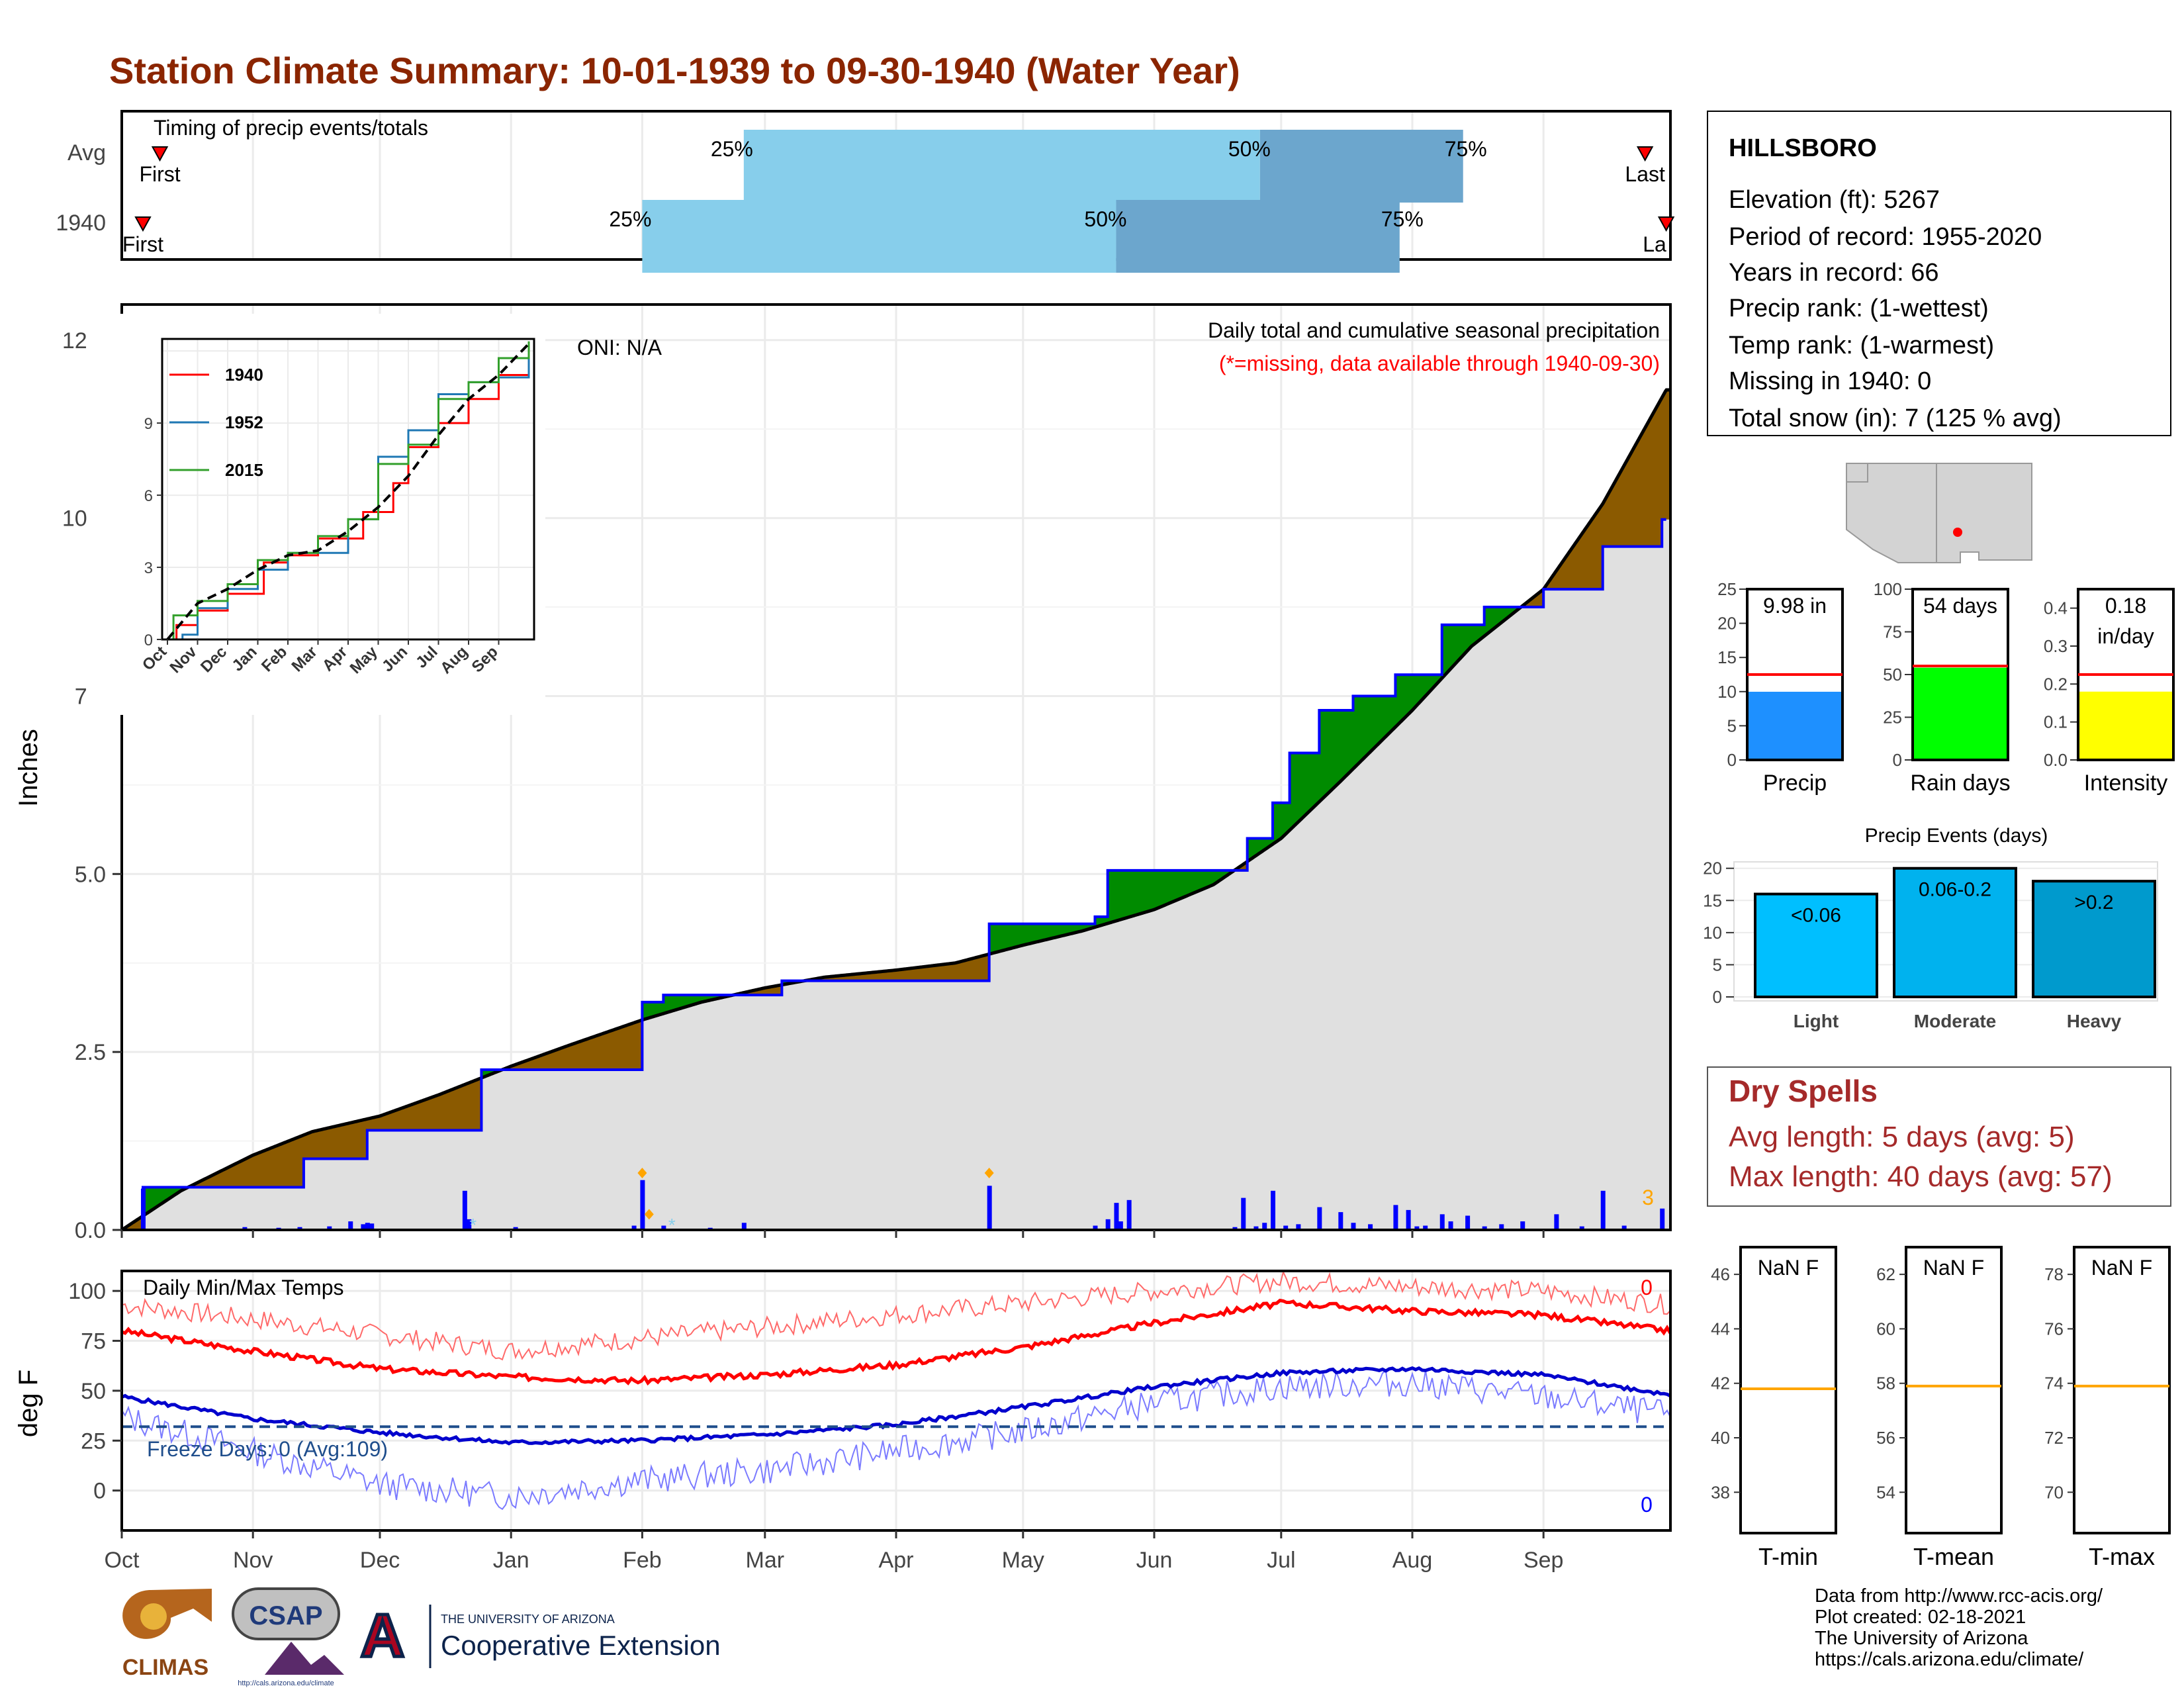  I want to click on inset-lines, so click(348, 491).